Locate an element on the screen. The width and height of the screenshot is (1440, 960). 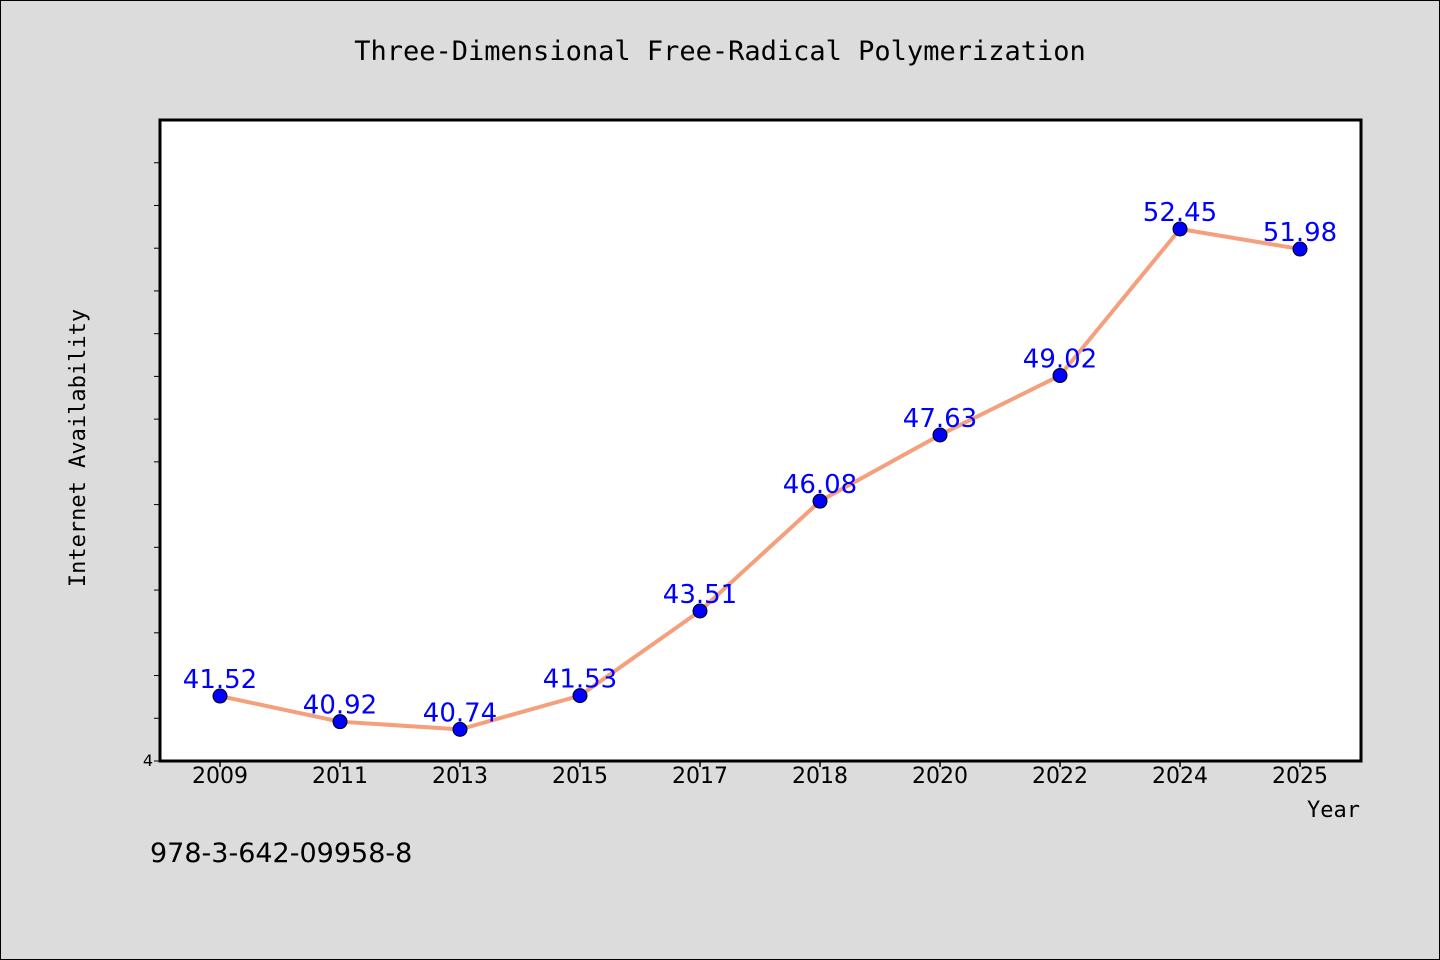
data-label: 49.02 is located at coordinates (1060, 360).